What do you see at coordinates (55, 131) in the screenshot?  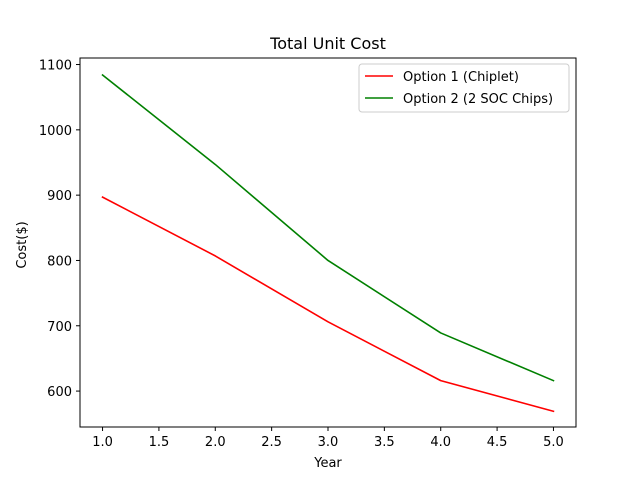 I see `y-tick-label: 1000` at bounding box center [55, 131].